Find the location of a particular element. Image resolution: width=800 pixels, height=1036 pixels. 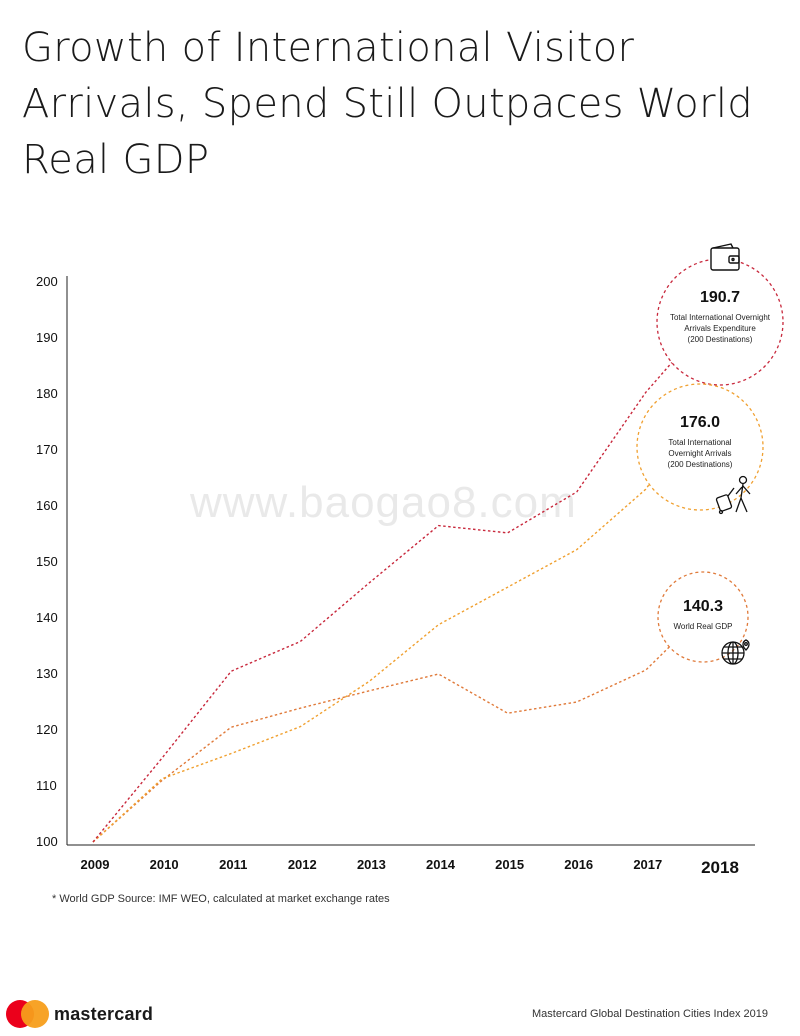

callout-gdp: 140.3 World Real GDP is located at coordinates (703, 617).